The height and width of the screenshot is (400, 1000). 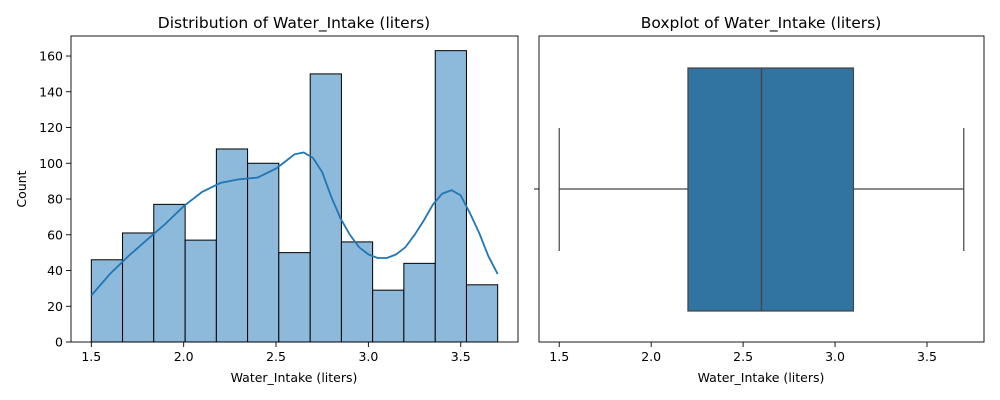 I want to click on boxplot-x-tick-label: 2.0, so click(x=651, y=356).